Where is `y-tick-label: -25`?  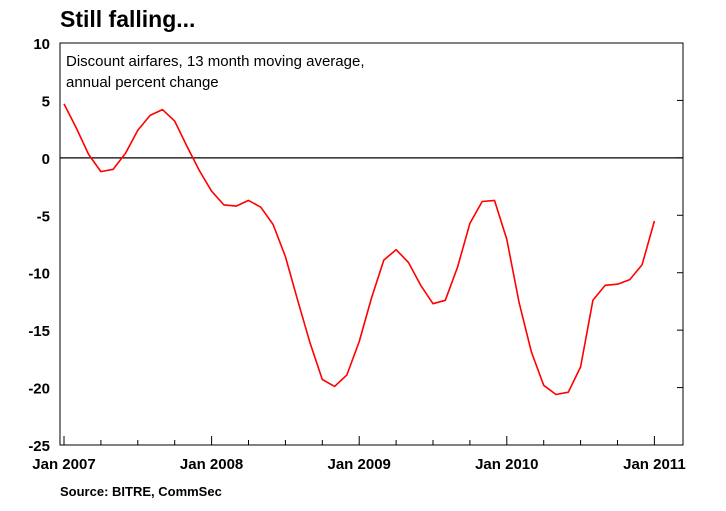 y-tick-label: -25 is located at coordinates (39, 446).